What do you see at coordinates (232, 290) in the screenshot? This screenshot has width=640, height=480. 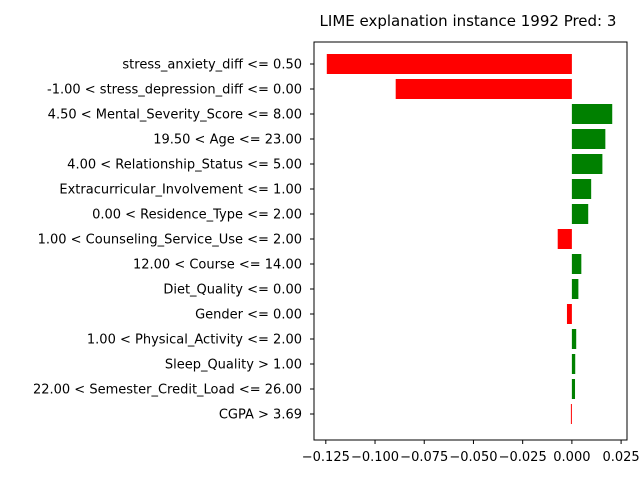 I see `y-tick-label-9: Diet_Quality <= 0.00` at bounding box center [232, 290].